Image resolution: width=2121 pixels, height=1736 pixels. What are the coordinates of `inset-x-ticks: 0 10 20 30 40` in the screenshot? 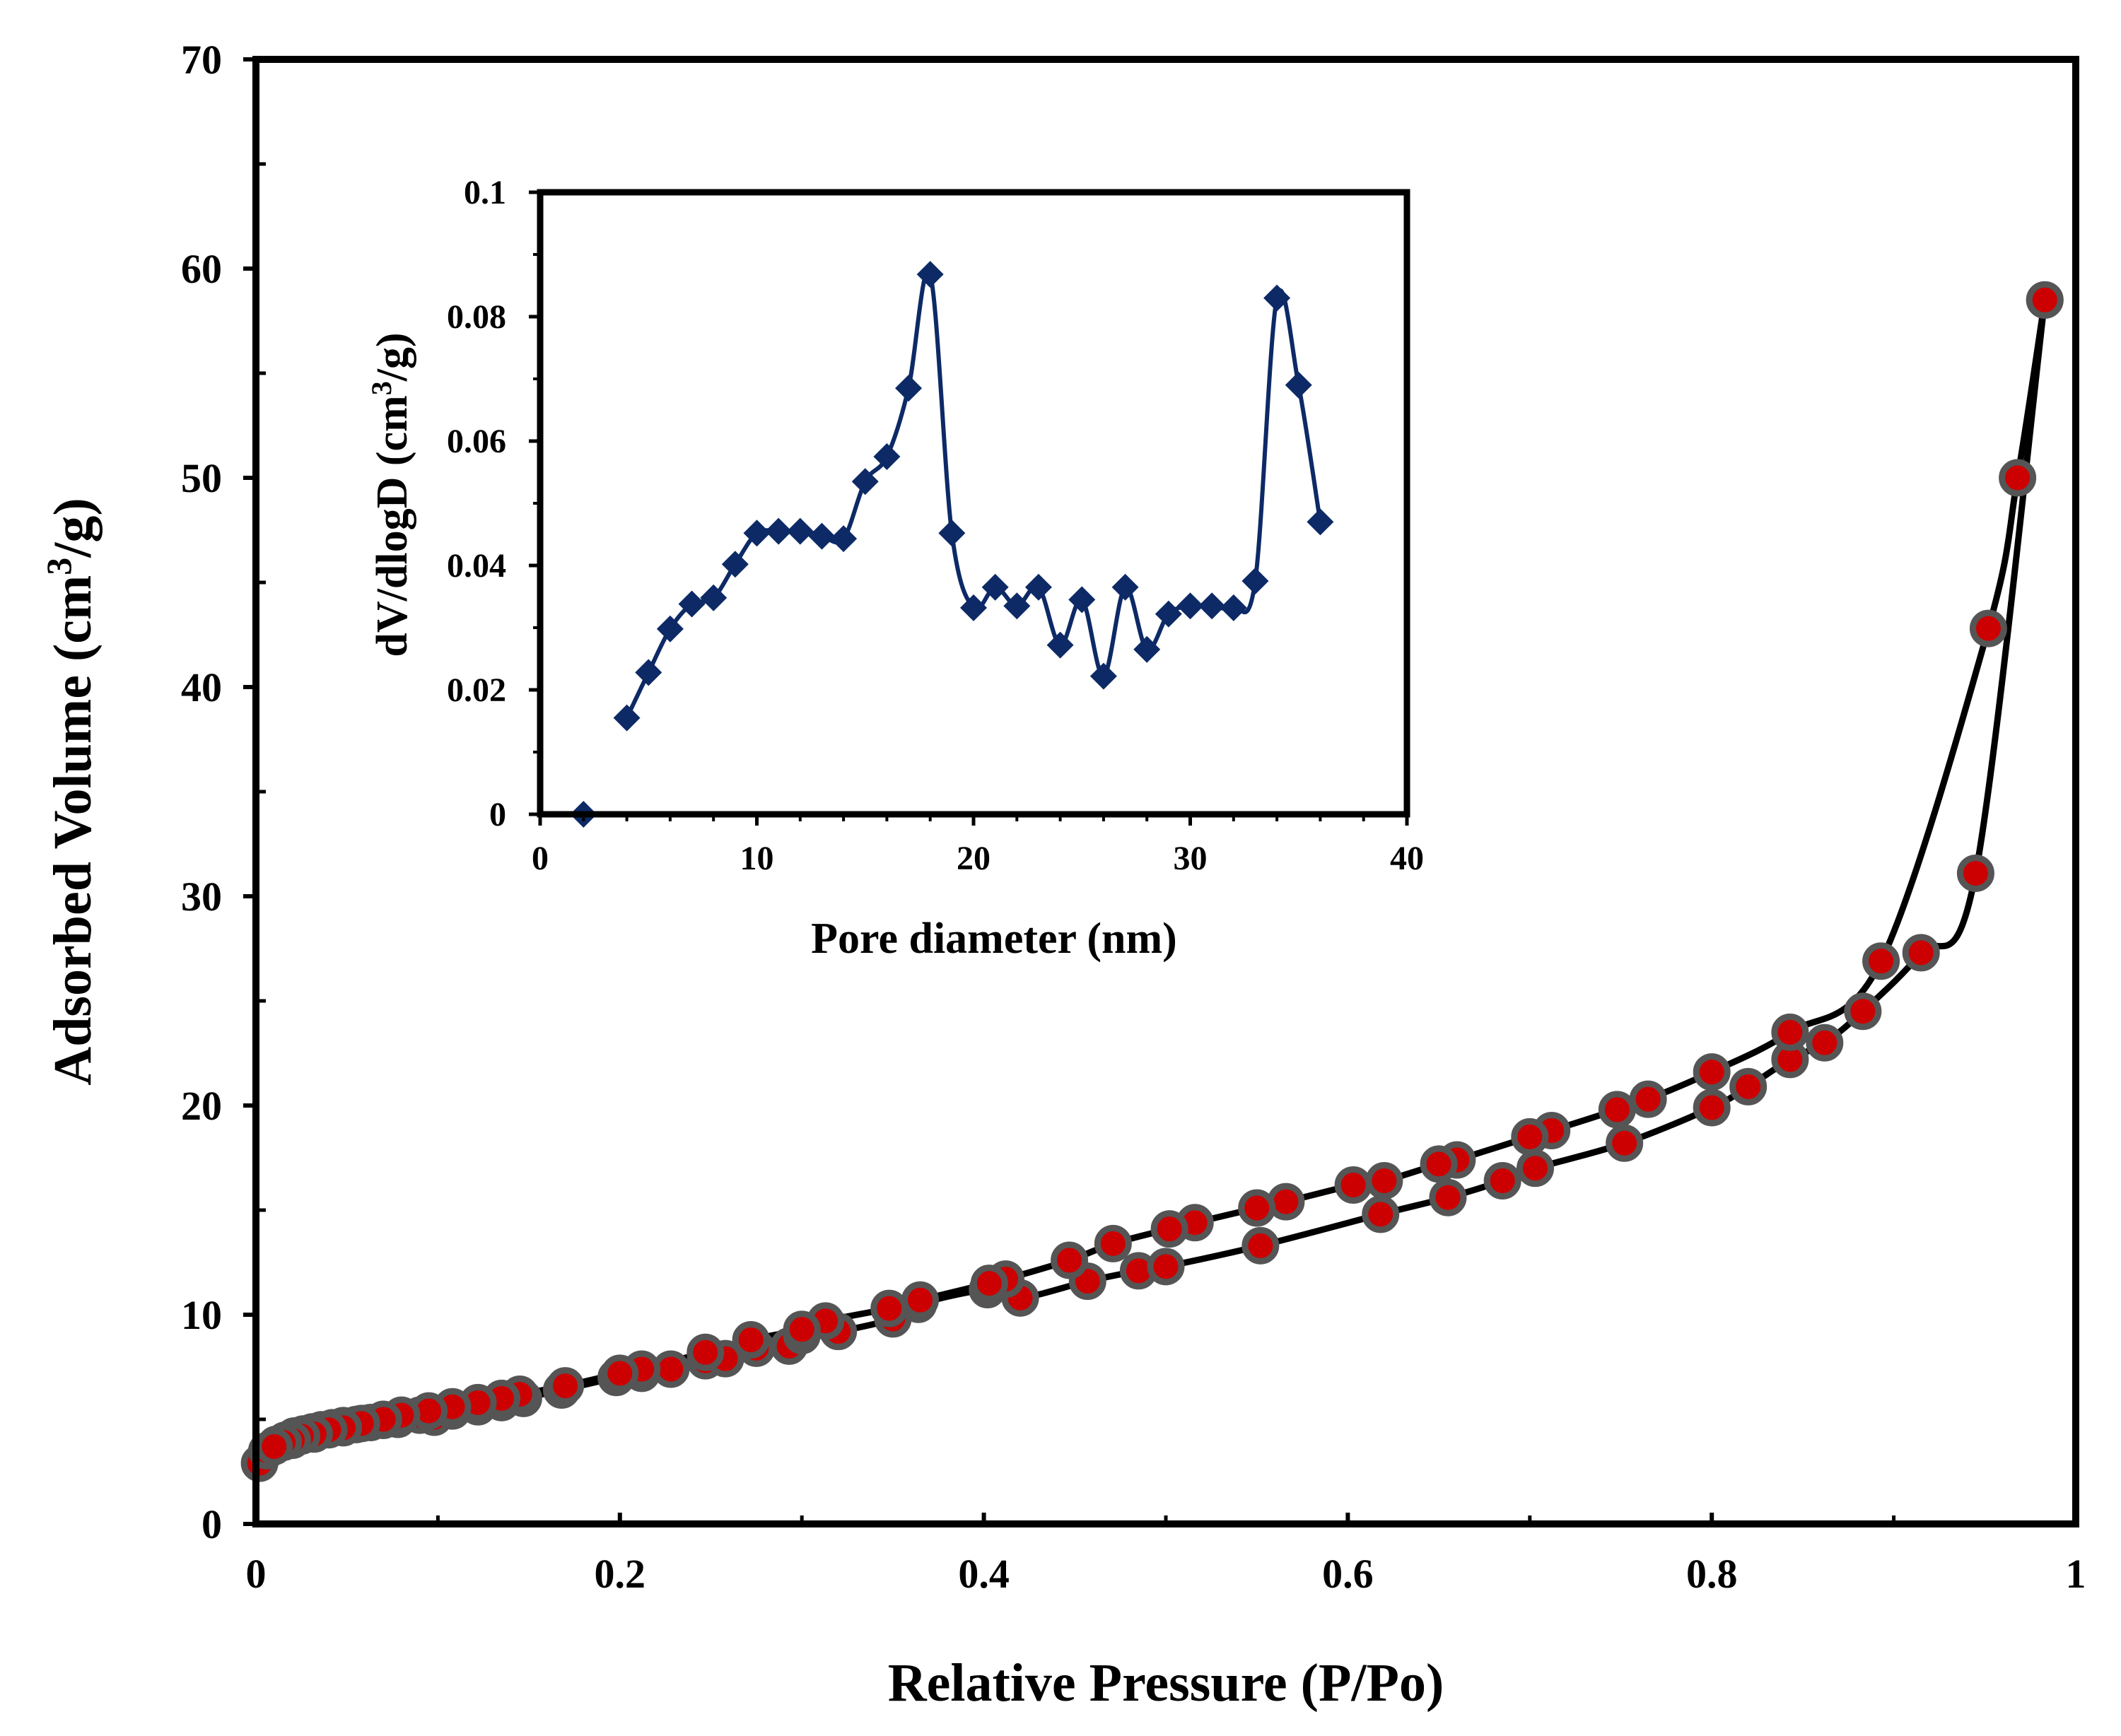 It's located at (978, 845).